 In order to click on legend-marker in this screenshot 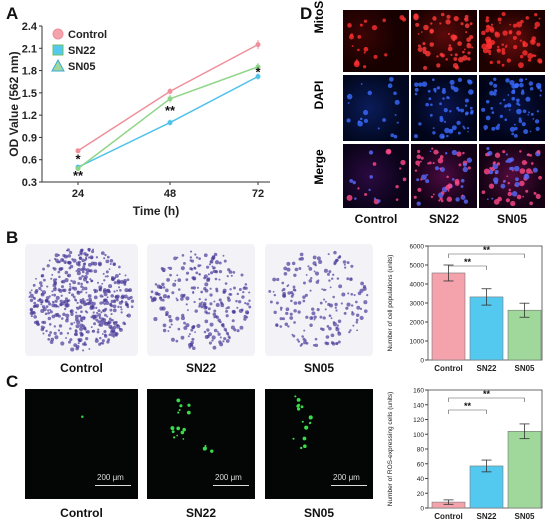, I will do `click(58, 65)`.